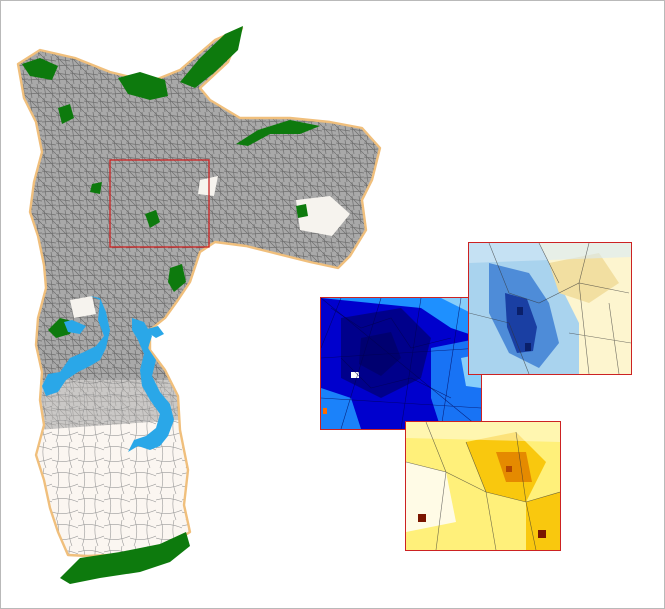 This screenshot has height=609, width=665. Describe the element at coordinates (40, 69) in the screenshot. I see `park-north-west` at that location.